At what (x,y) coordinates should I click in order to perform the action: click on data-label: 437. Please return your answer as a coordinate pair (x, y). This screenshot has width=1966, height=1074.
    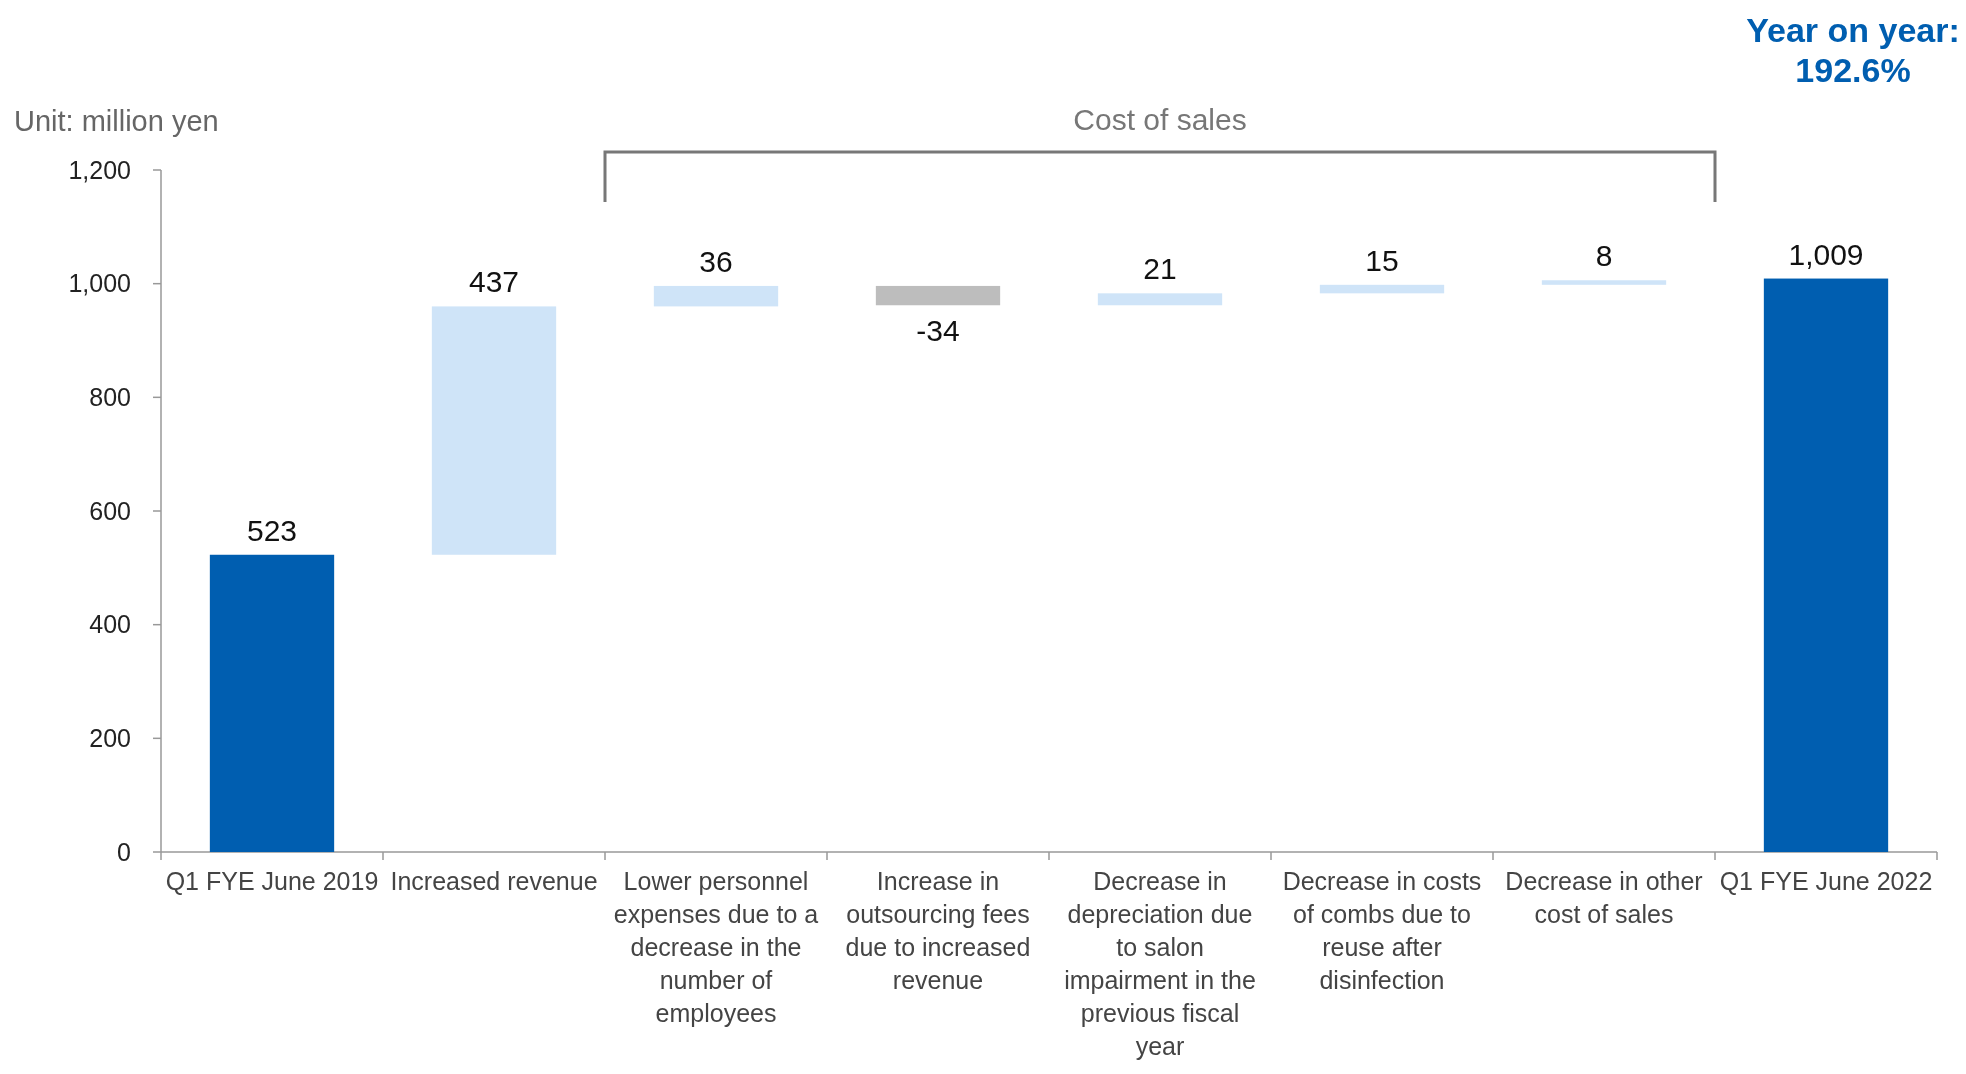
    Looking at the image, I should click on (494, 282).